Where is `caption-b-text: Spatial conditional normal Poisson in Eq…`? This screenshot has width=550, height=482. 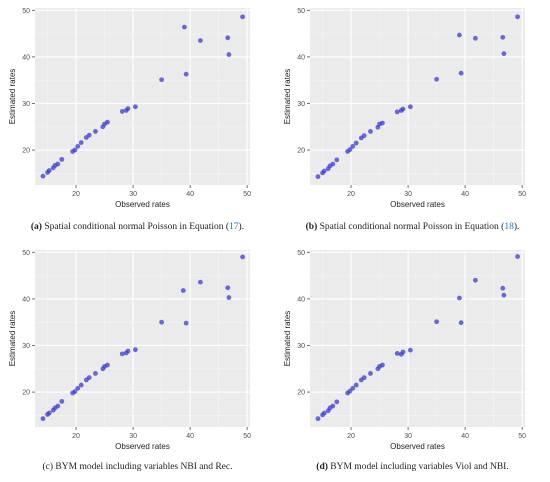 caption-b-text: Spatial conditional normal Poisson in Eq… is located at coordinates (411, 227).